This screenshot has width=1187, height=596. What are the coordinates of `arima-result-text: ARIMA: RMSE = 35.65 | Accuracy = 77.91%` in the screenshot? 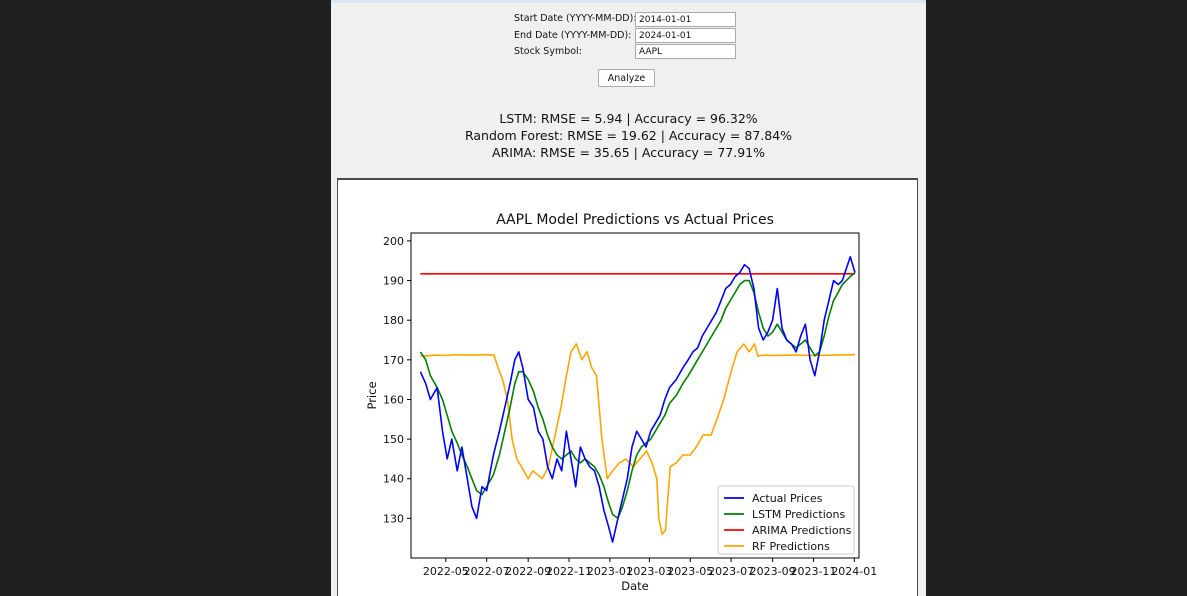 It's located at (628, 152).